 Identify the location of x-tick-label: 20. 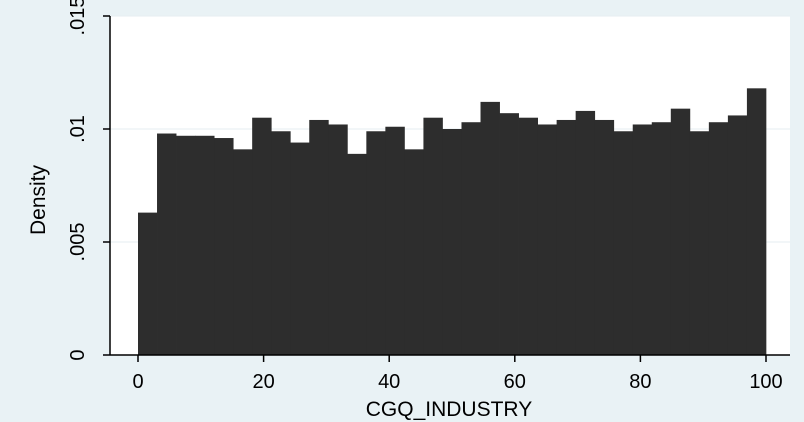
(263, 382).